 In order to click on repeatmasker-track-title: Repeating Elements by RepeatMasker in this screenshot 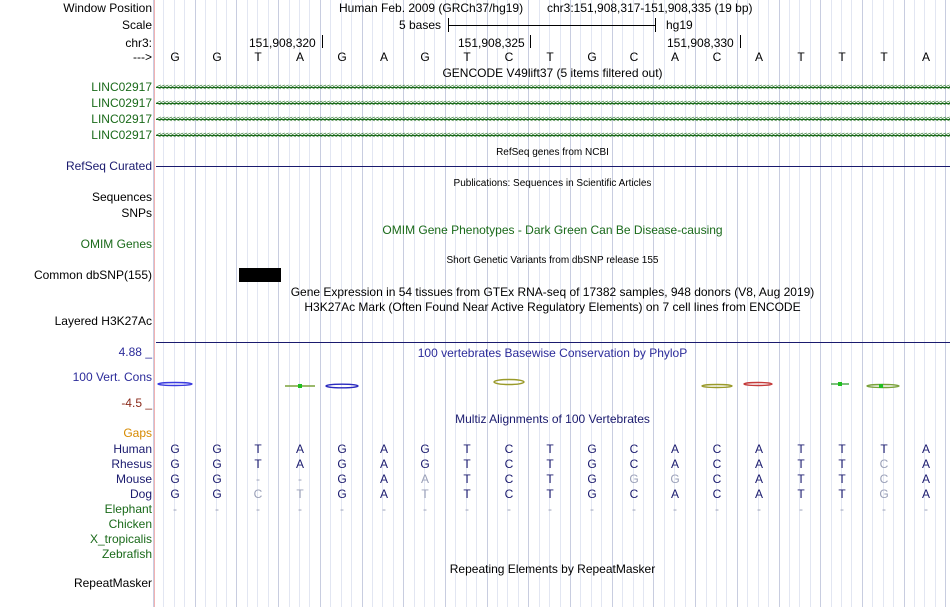, I will do `click(552, 569)`.